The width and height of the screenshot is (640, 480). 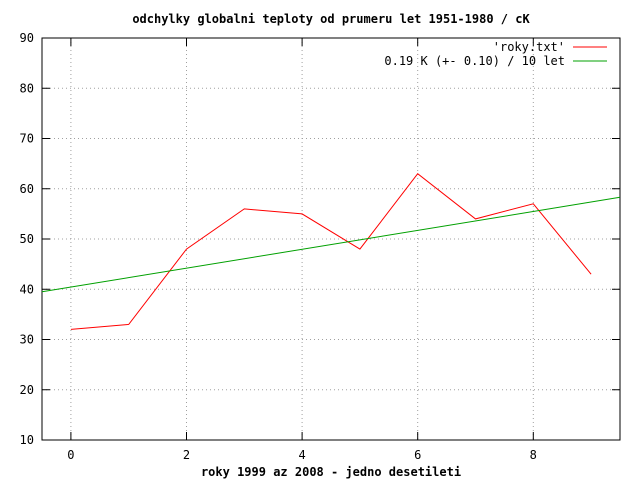 What do you see at coordinates (186, 455) in the screenshot?
I see `x-tick-label: 2` at bounding box center [186, 455].